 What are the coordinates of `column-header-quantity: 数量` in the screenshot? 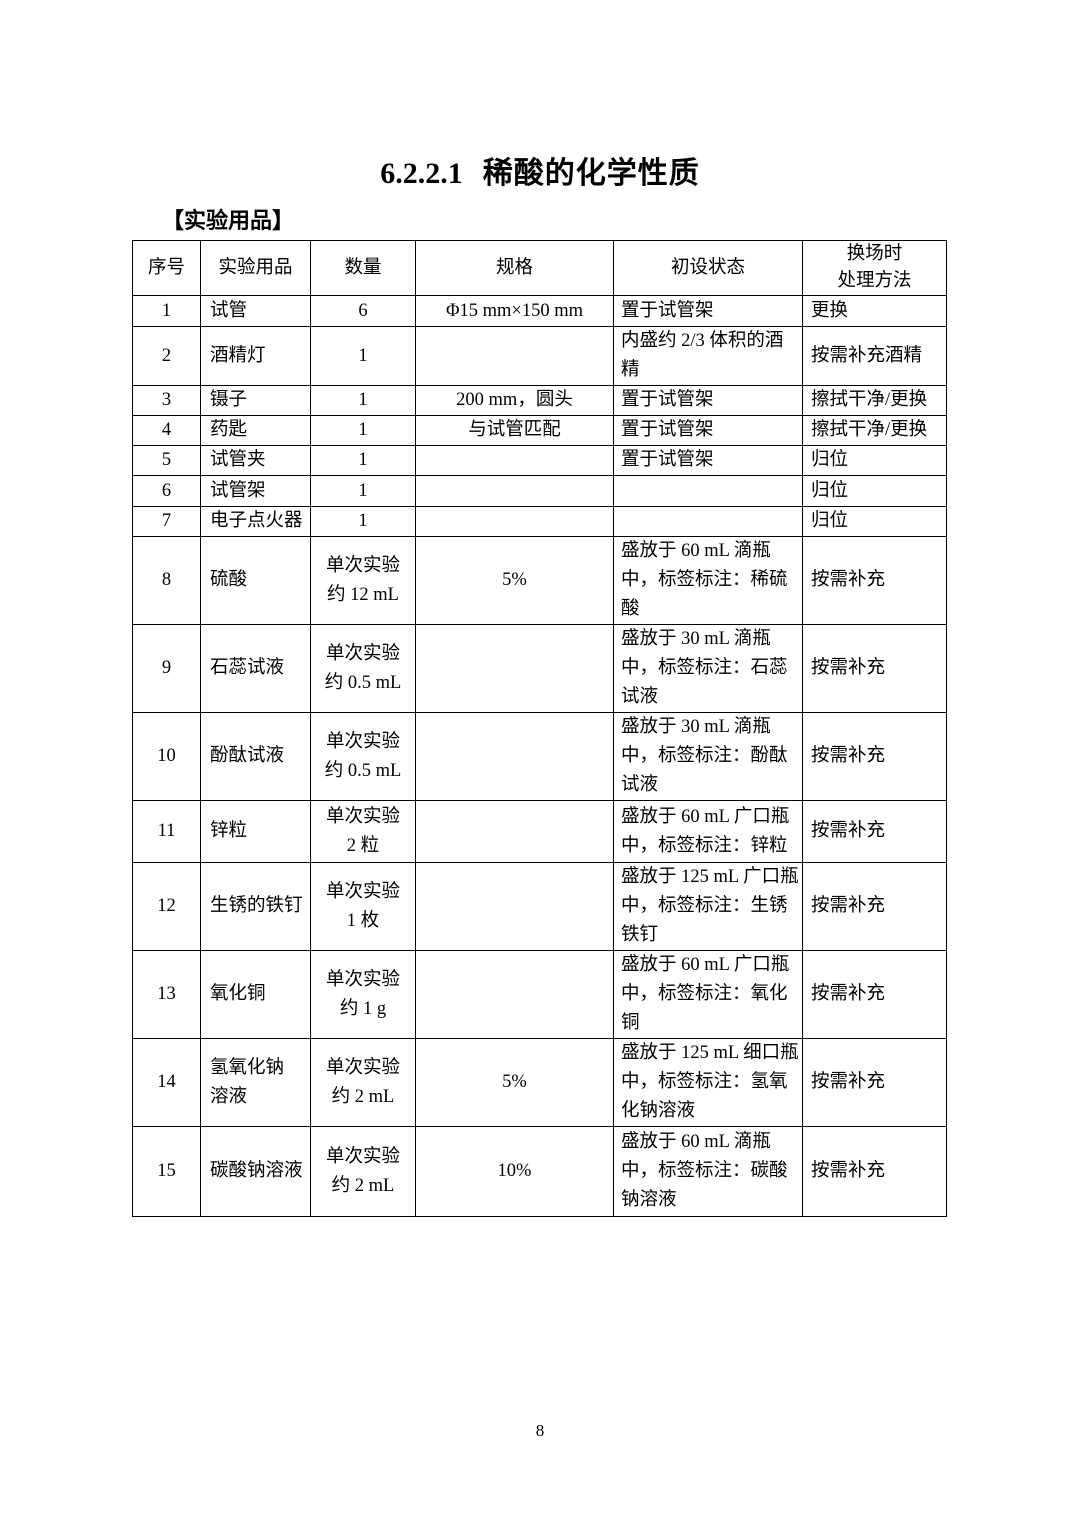 It's located at (363, 268).